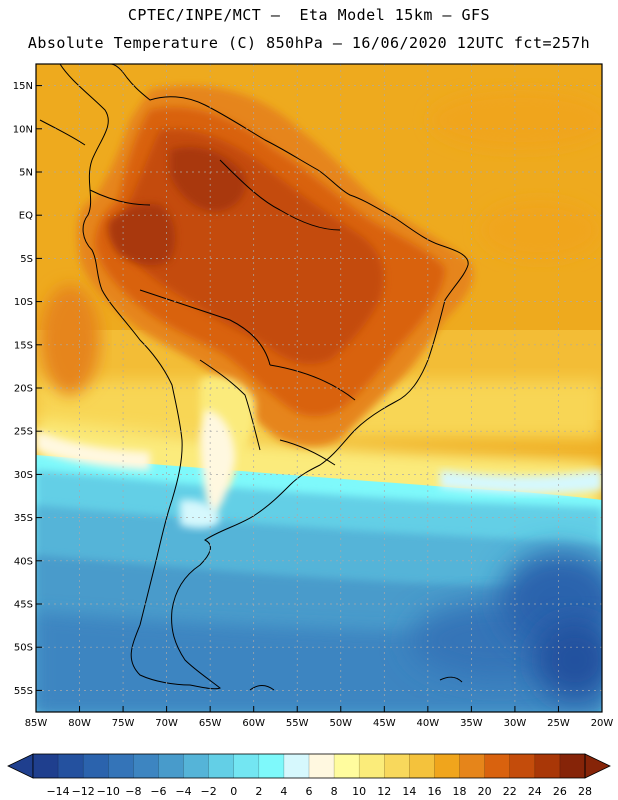 This screenshot has width=618, height=800. What do you see at coordinates (253, 723) in the screenshot?
I see `lon-tick-label: 60W` at bounding box center [253, 723].